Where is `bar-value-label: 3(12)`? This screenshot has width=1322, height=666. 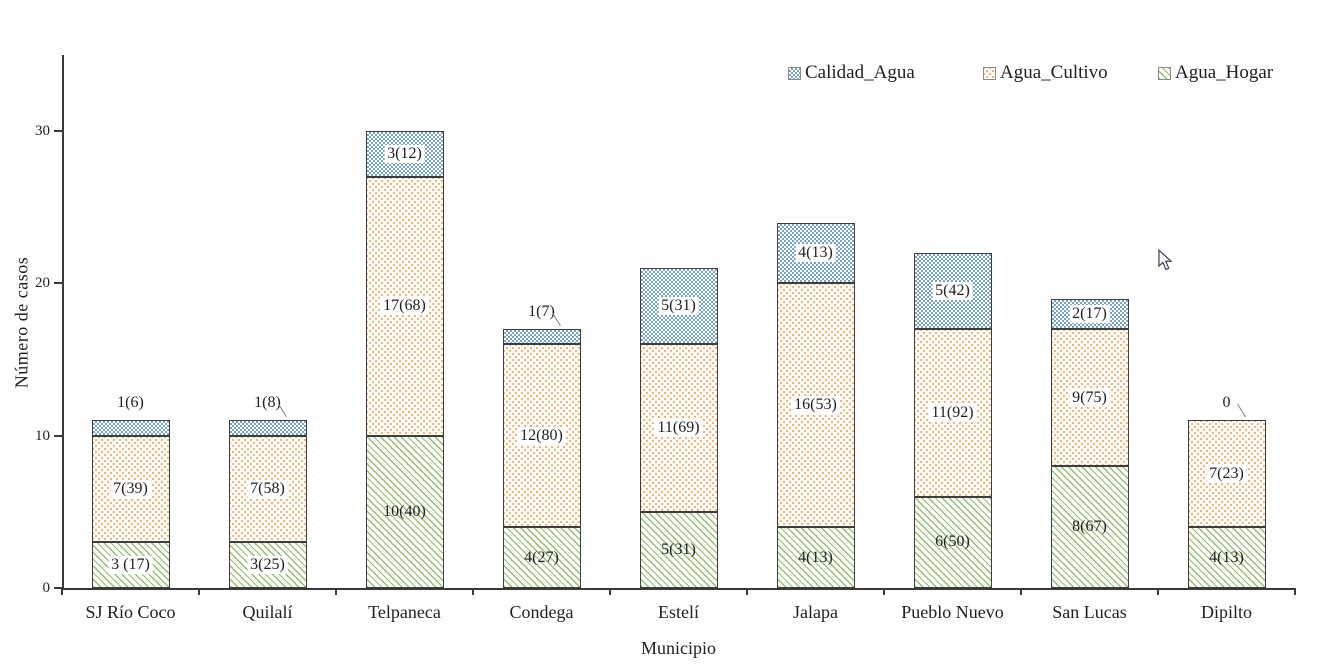
bar-value-label: 3(12) is located at coordinates (404, 153).